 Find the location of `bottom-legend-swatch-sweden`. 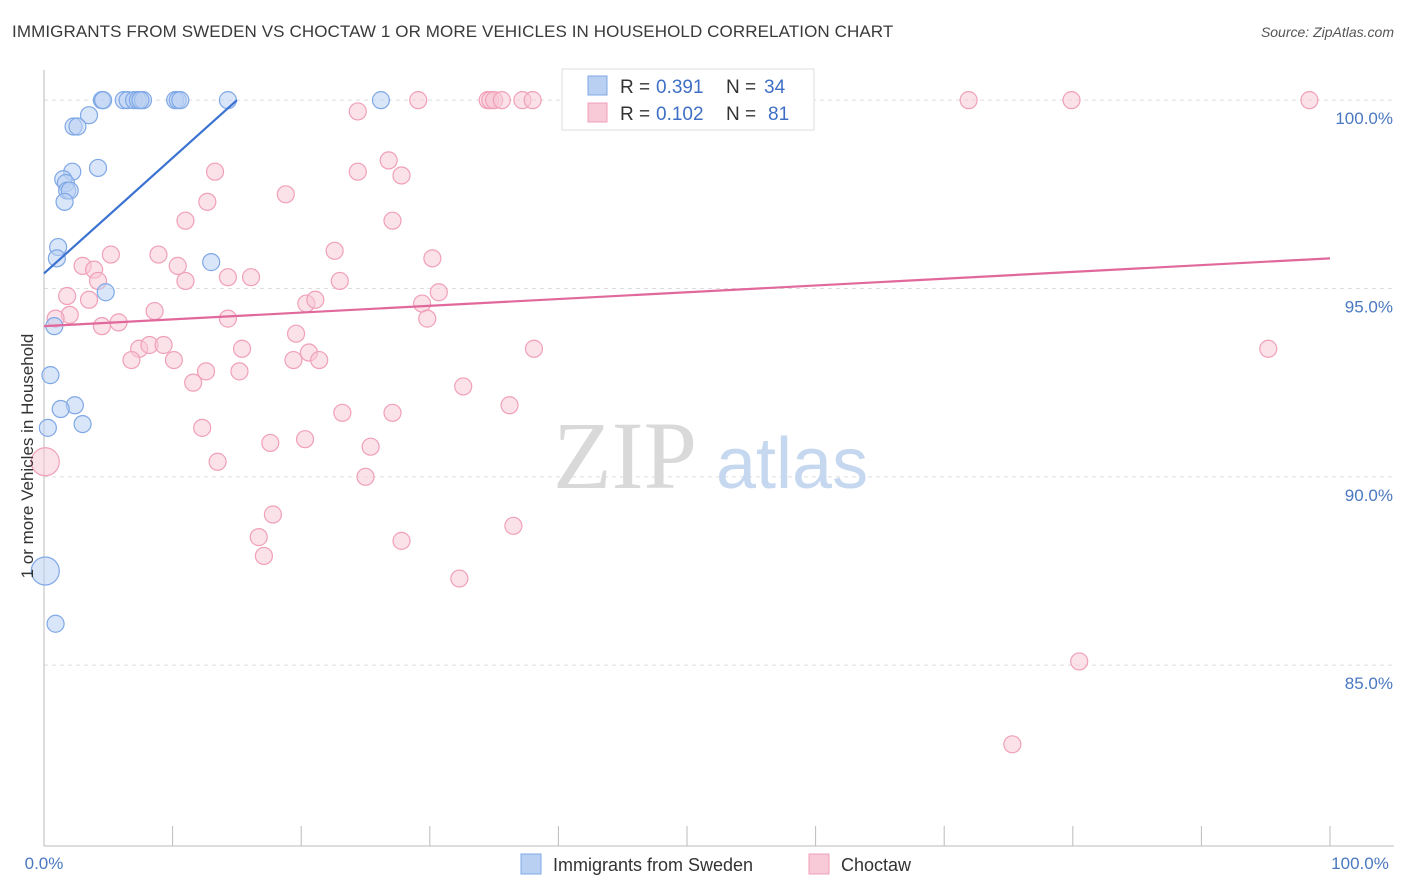

bottom-legend-swatch-sweden is located at coordinates (531, 864).